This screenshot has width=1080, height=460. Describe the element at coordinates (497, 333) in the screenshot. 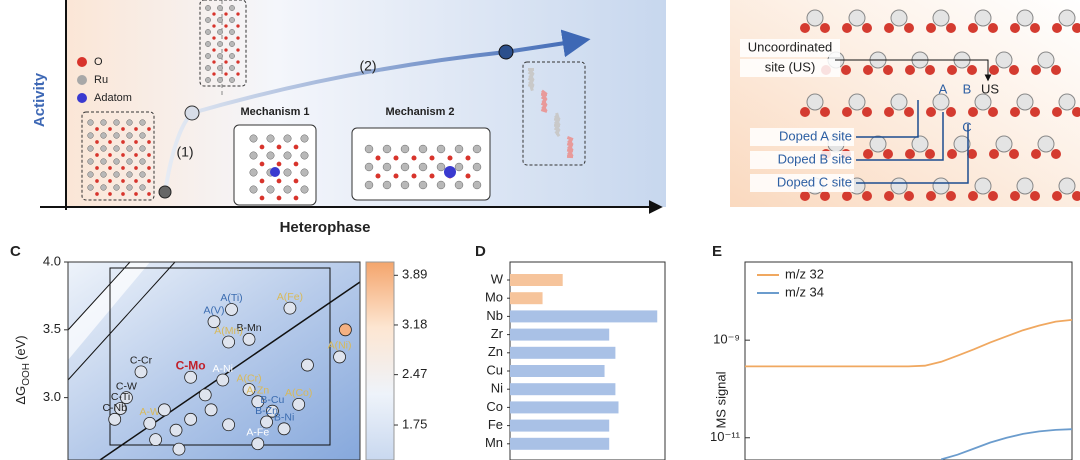

I see `y-tick-label: Zr` at that location.